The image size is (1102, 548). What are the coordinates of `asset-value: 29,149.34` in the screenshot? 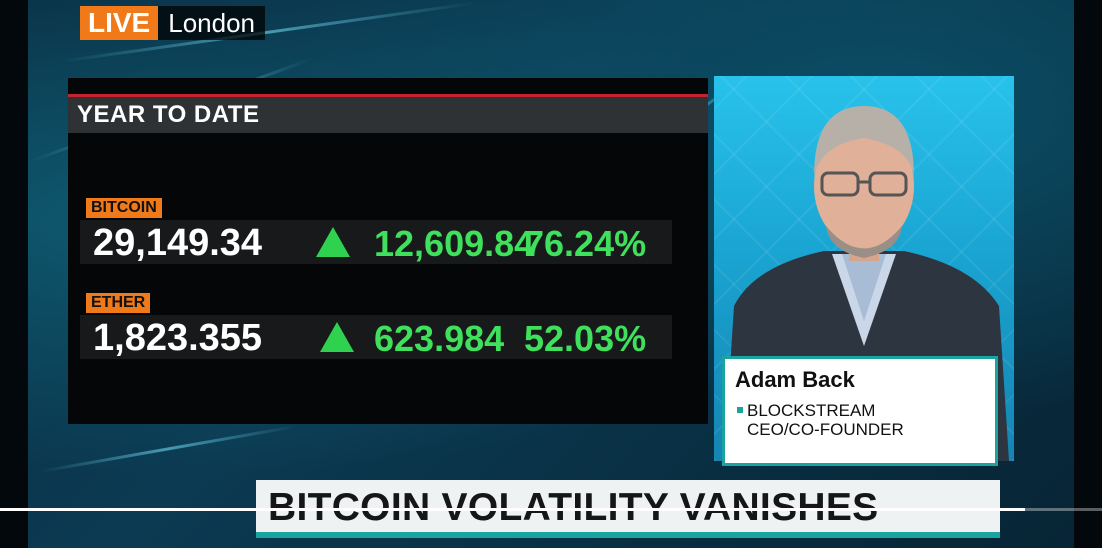 It's located at (178, 243).